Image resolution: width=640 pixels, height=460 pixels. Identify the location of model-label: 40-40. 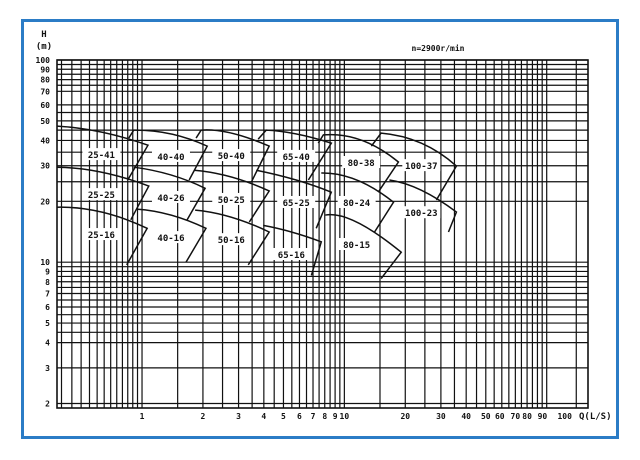
(170, 158).